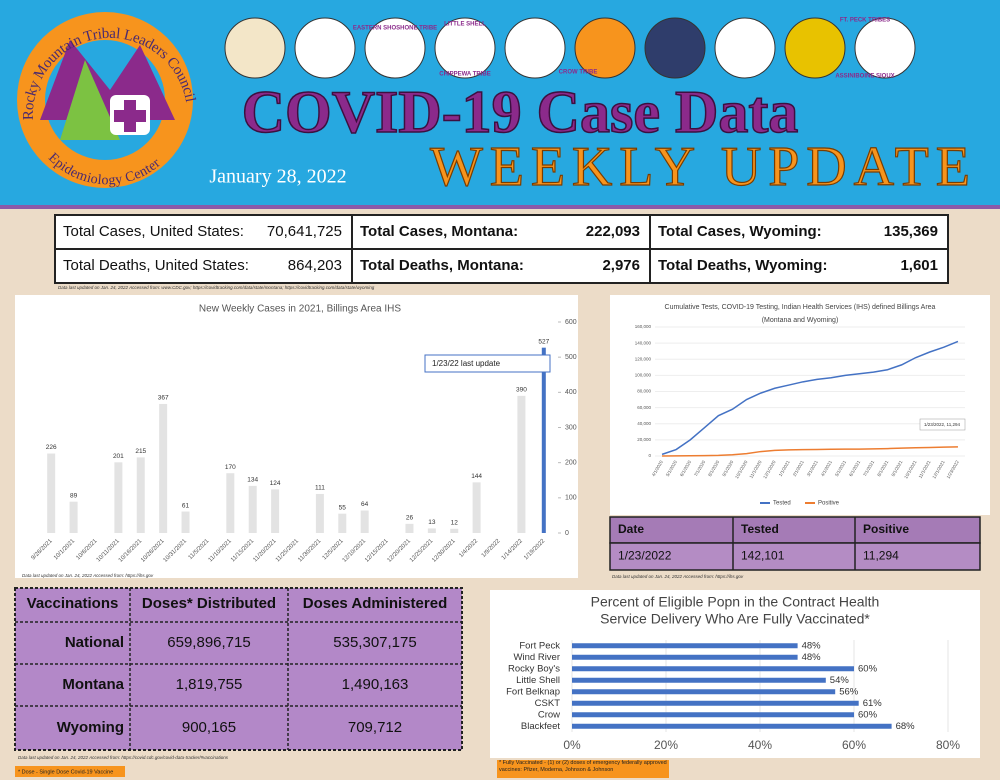  I want to click on x-tick-label: 40%, so click(760, 745).